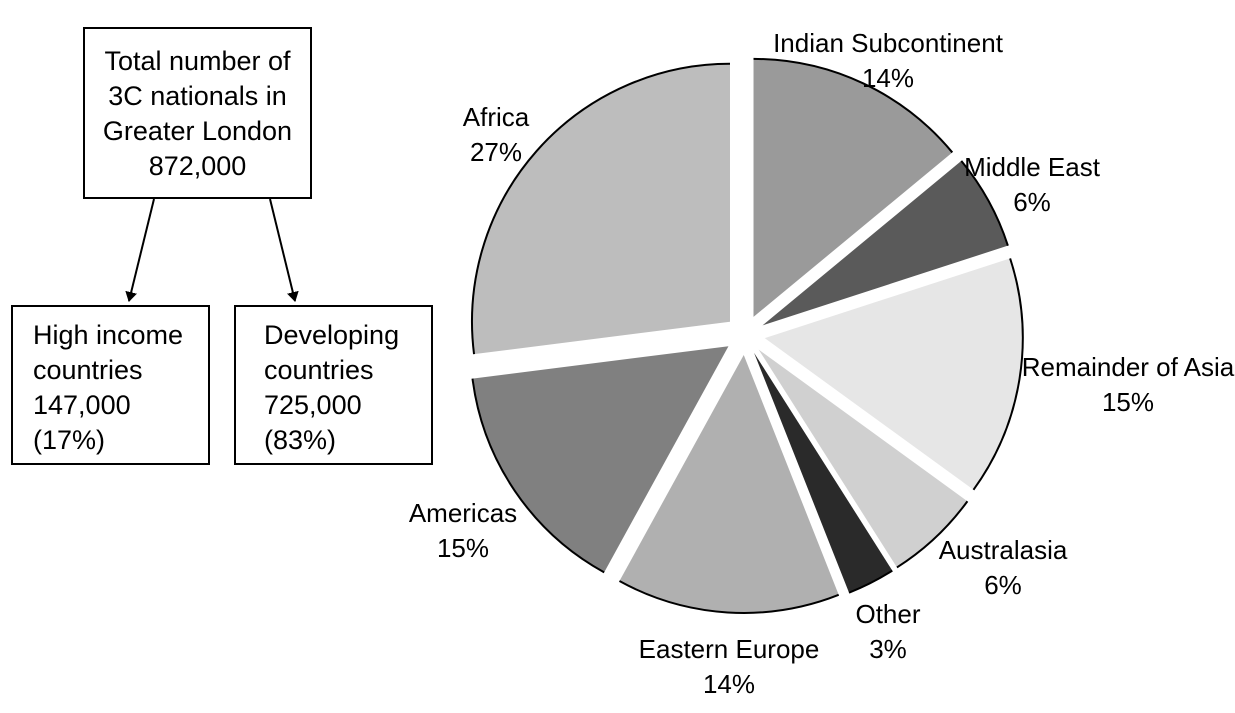 The height and width of the screenshot is (713, 1235). Describe the element at coordinates (729, 483) in the screenshot. I see `pie-slice-eastern-europe` at that location.